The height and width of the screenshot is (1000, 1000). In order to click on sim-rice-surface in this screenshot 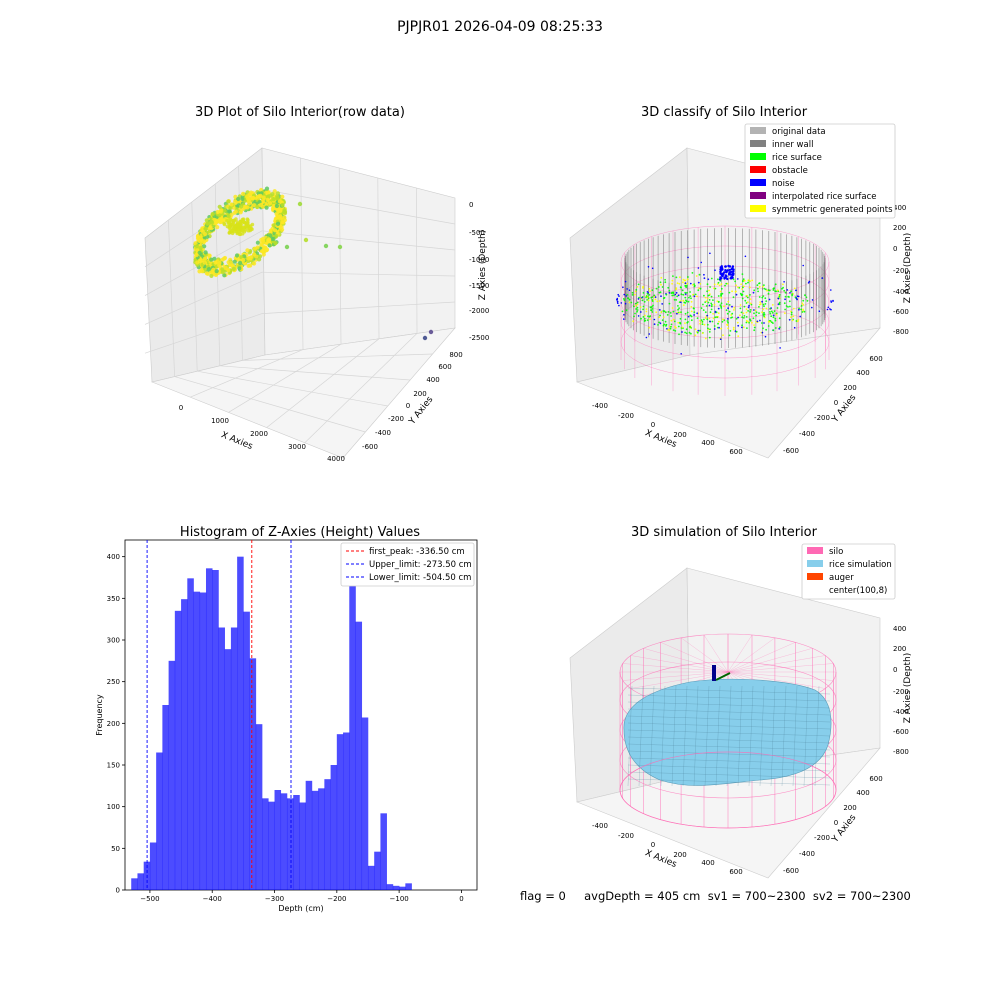, I will do `click(727, 732)`.